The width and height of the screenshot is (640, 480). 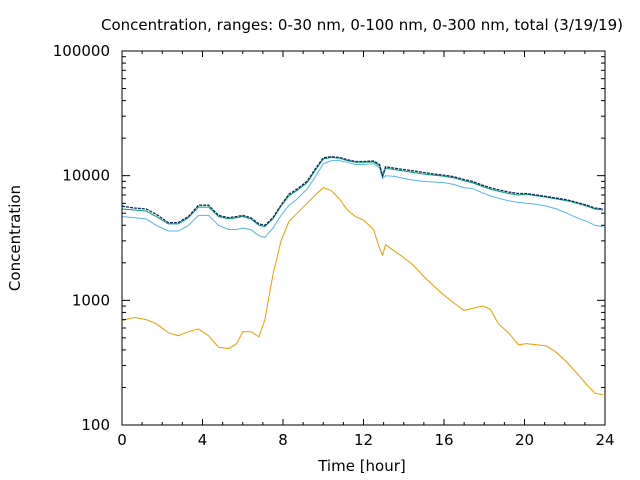 I want to click on x-tick-label: 4, so click(x=203, y=440).